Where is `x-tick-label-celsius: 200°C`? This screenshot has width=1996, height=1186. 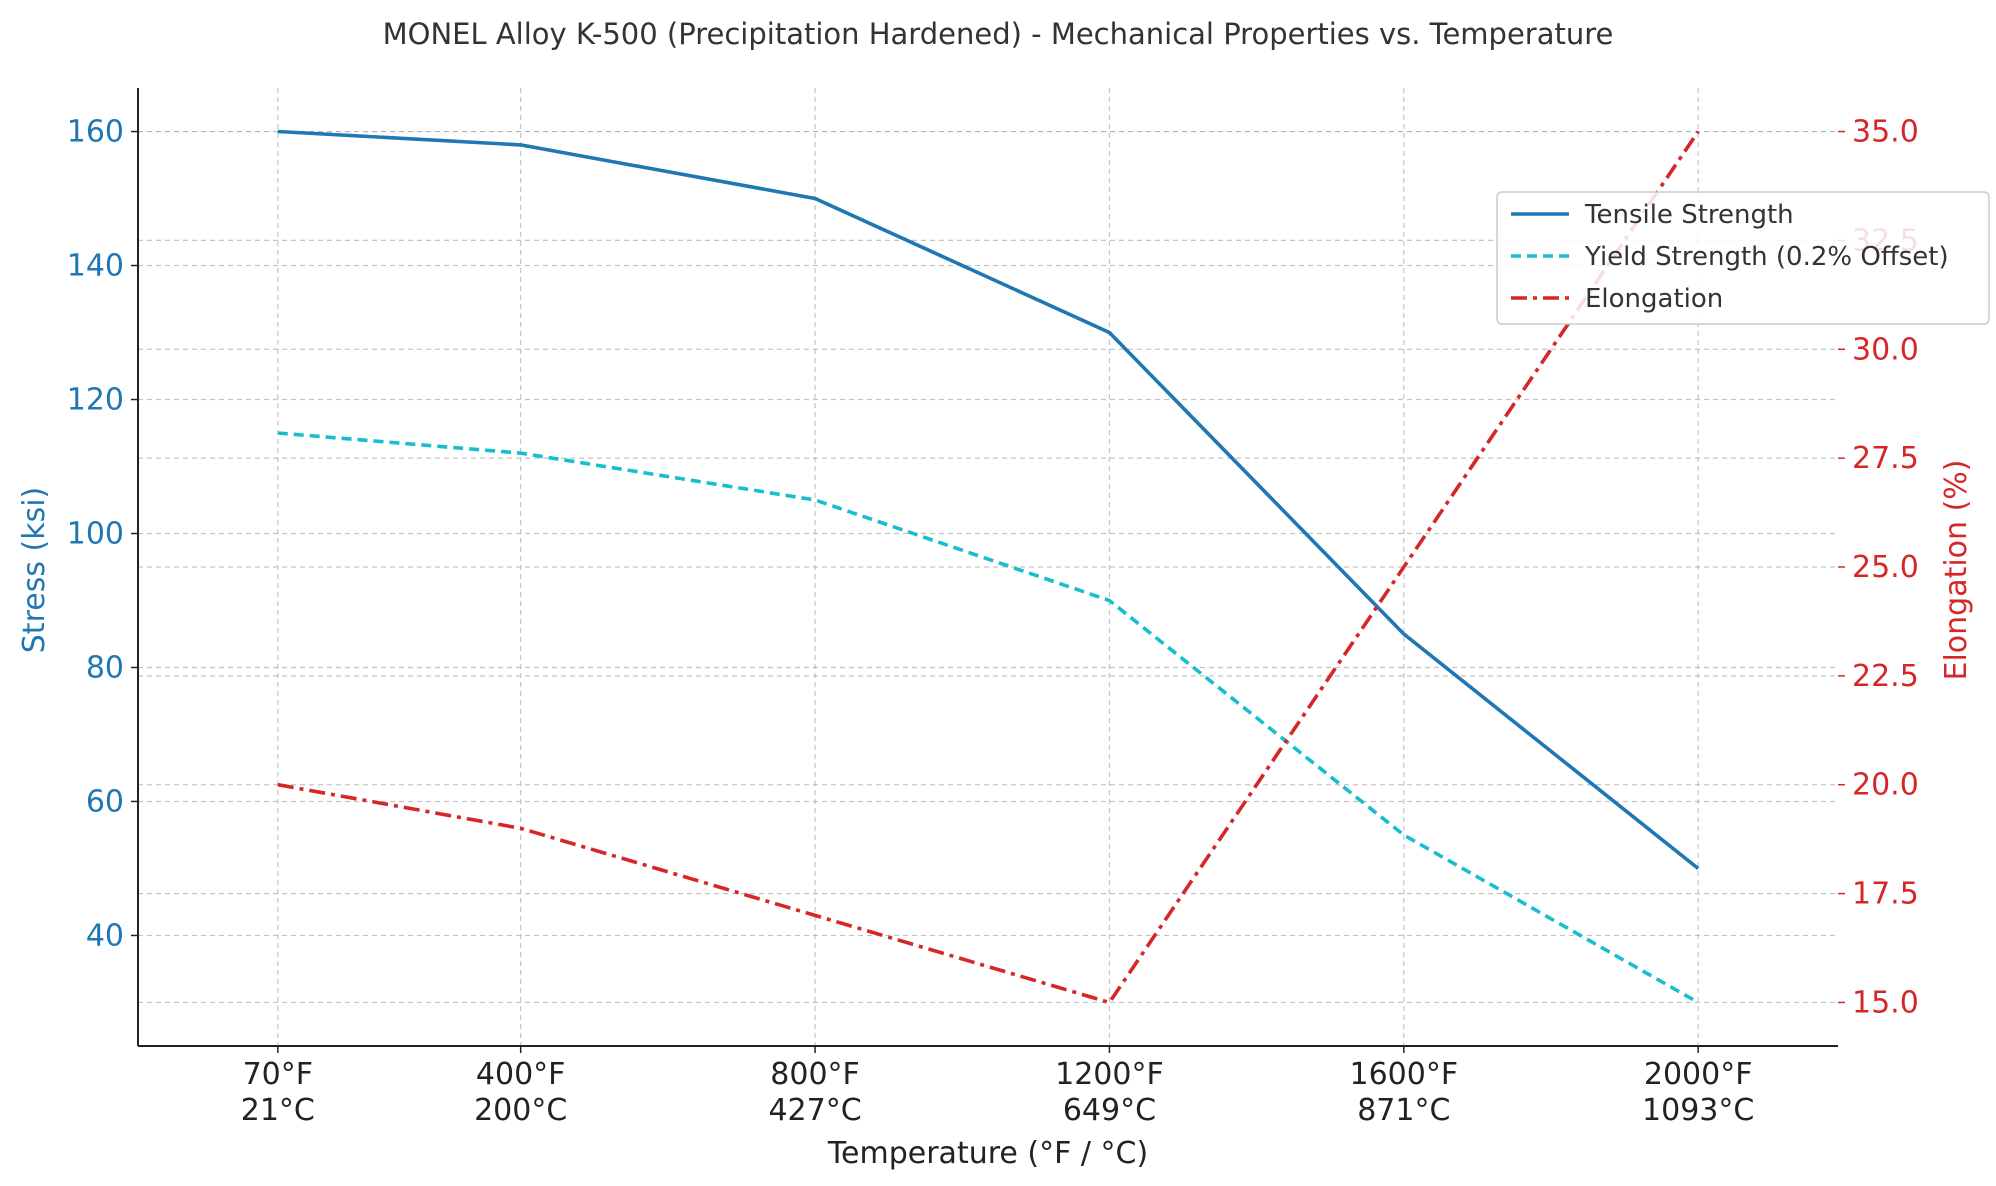 x-tick-label-celsius: 200°C is located at coordinates (520, 1110).